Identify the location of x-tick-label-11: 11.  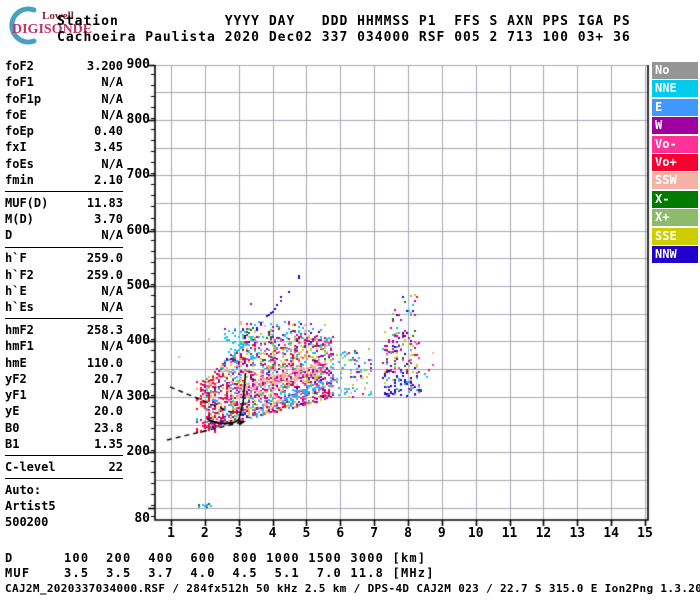
(509, 533).